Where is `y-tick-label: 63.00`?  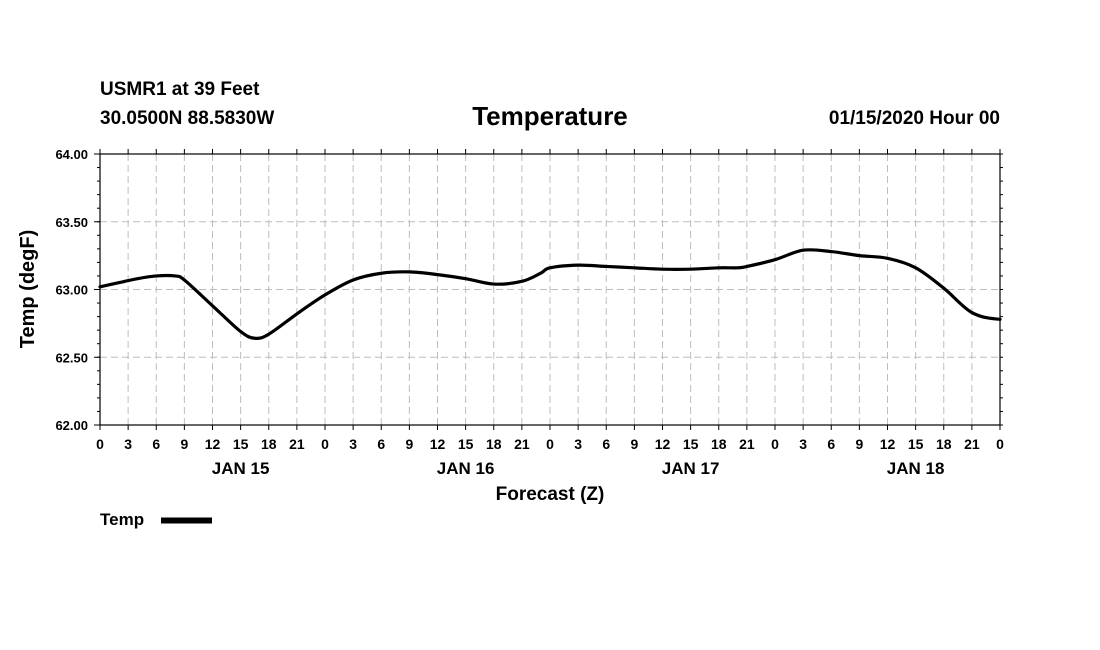 y-tick-label: 63.00 is located at coordinates (71, 290).